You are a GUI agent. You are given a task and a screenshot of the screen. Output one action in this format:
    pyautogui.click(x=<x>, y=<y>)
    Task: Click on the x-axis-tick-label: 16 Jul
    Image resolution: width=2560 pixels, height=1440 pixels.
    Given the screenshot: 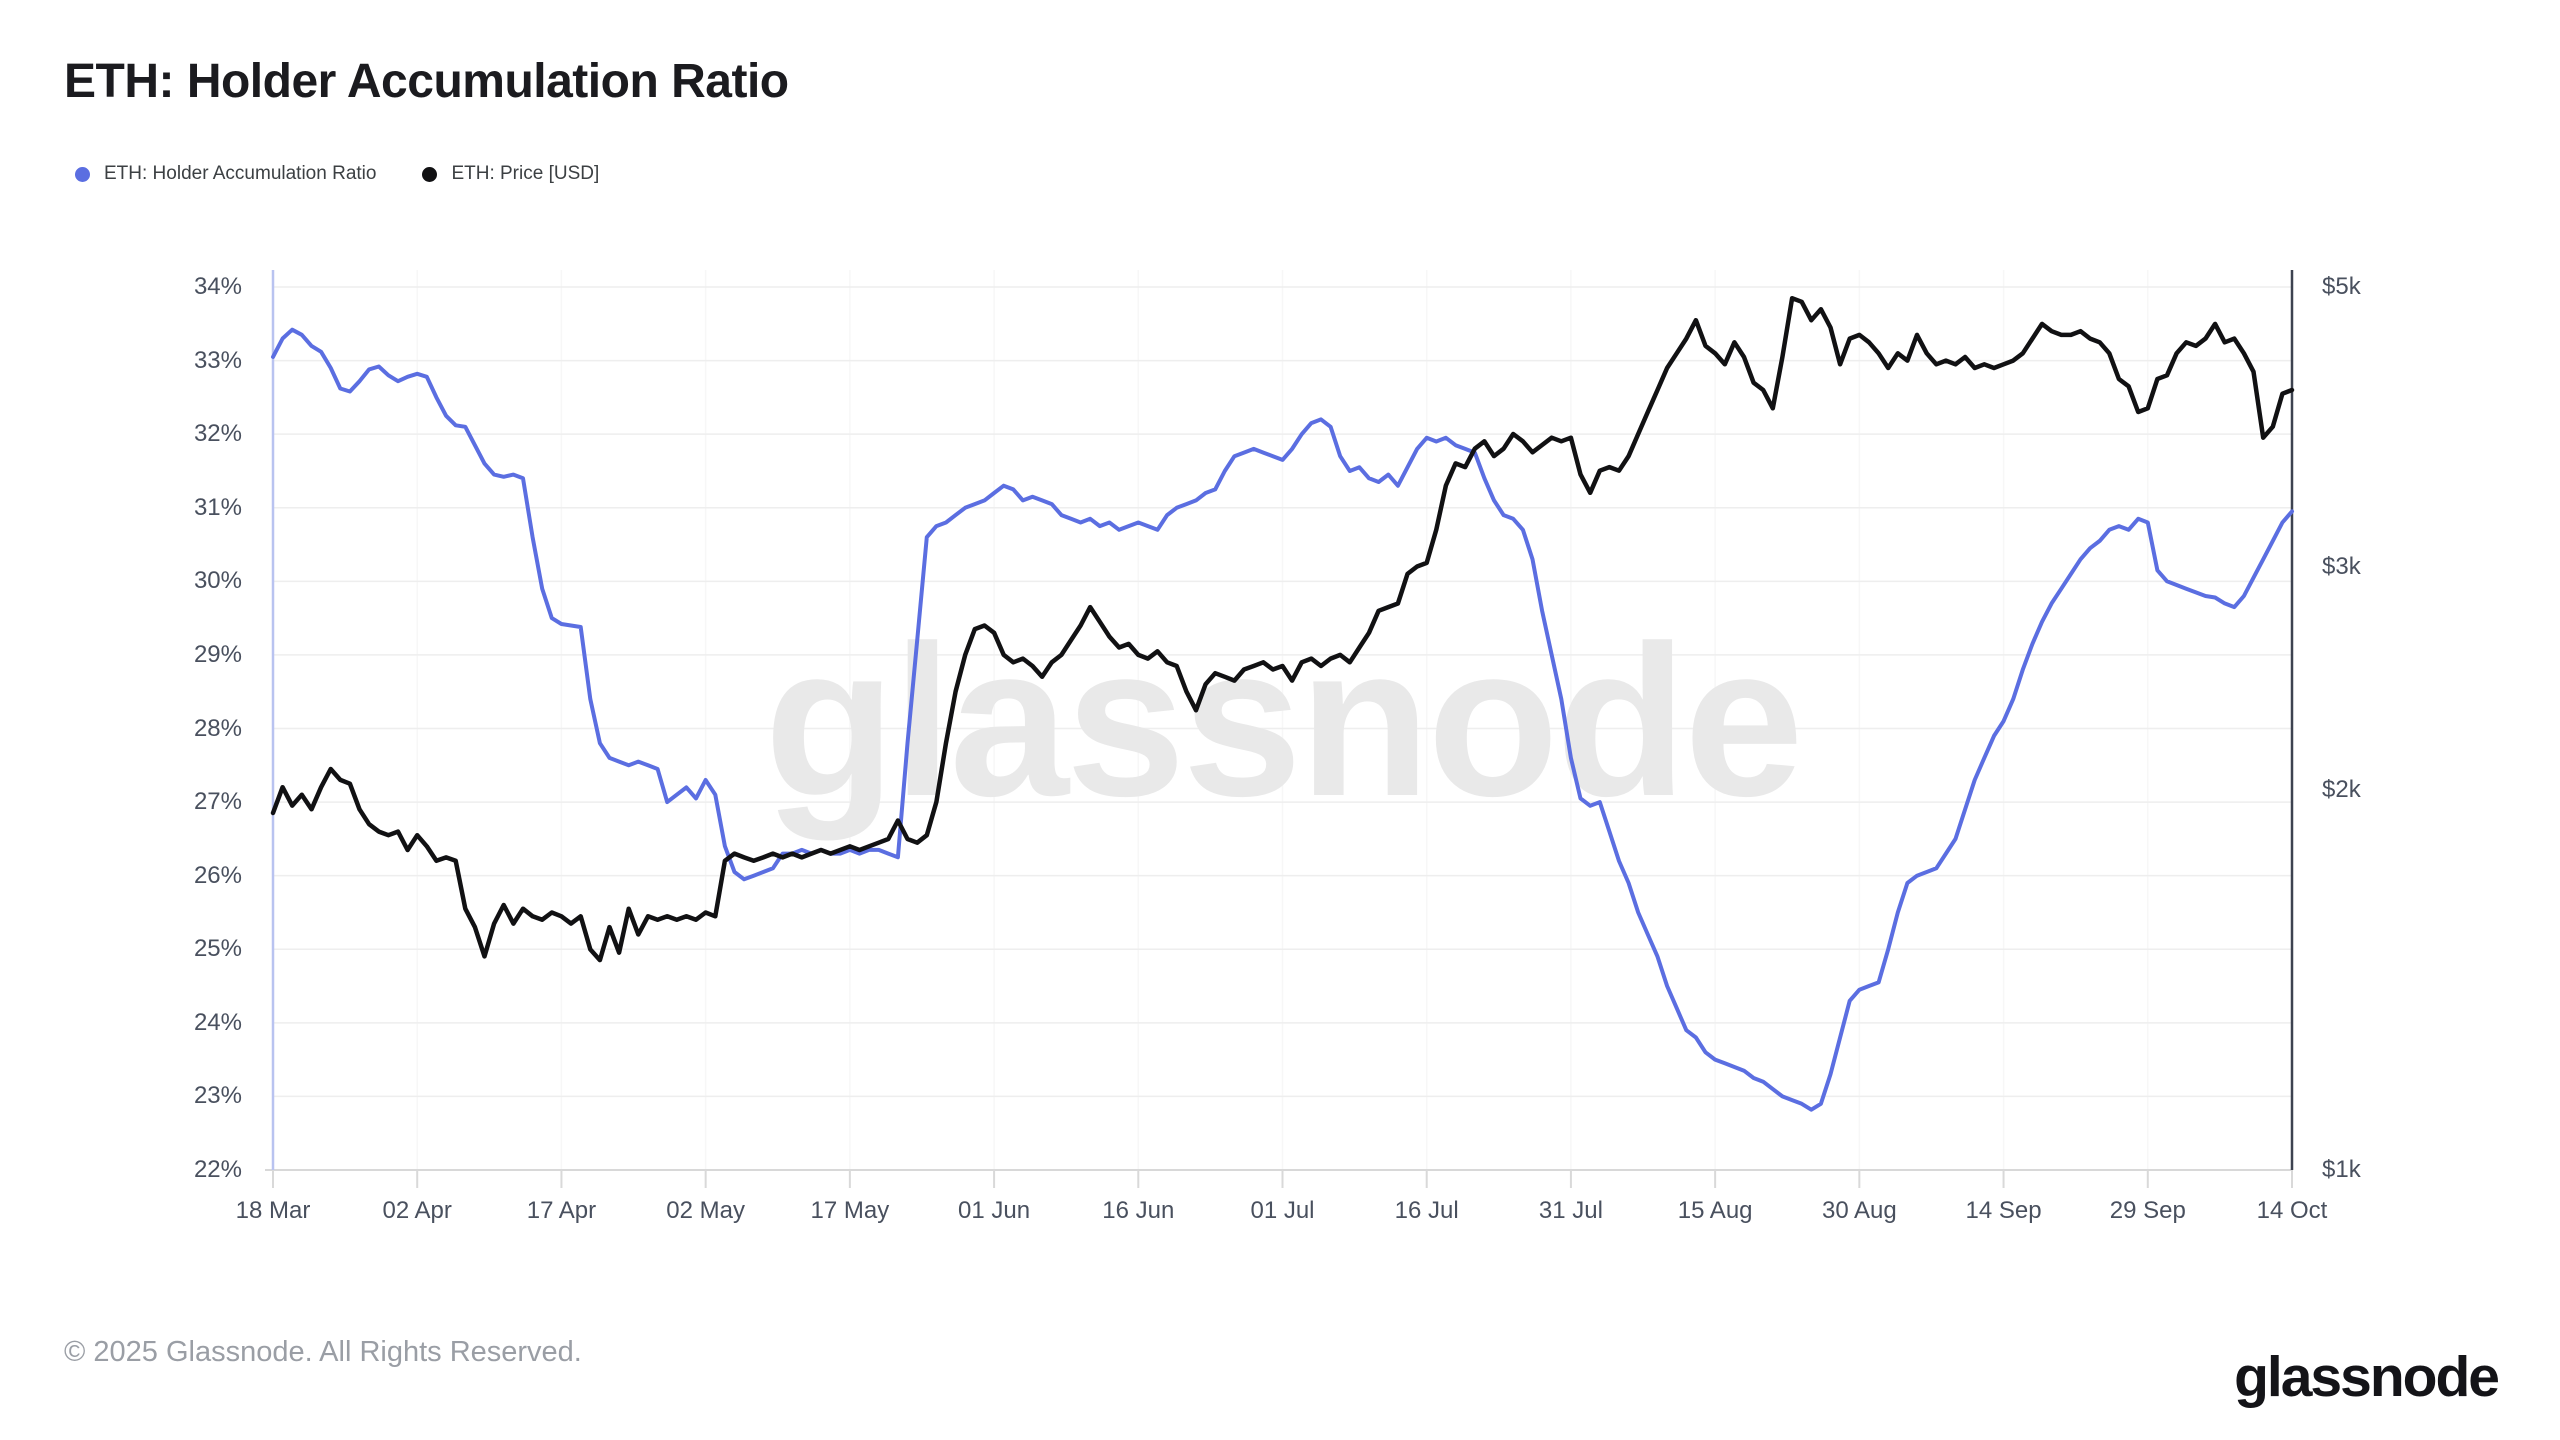 What is the action you would take?
    pyautogui.click(x=1426, y=1210)
    